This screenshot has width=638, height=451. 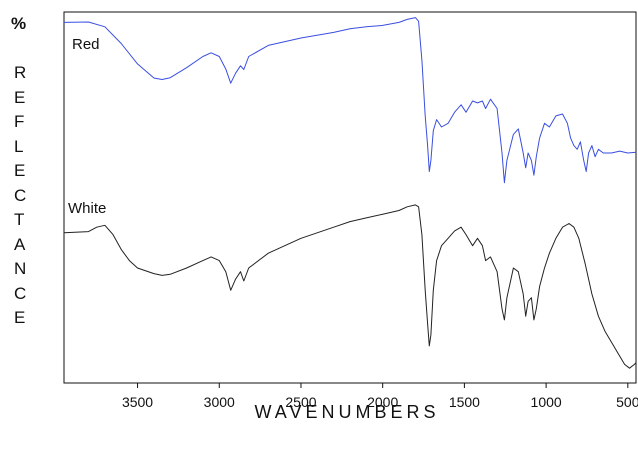 I want to click on y-axis-label-letter: L, so click(x=19, y=146).